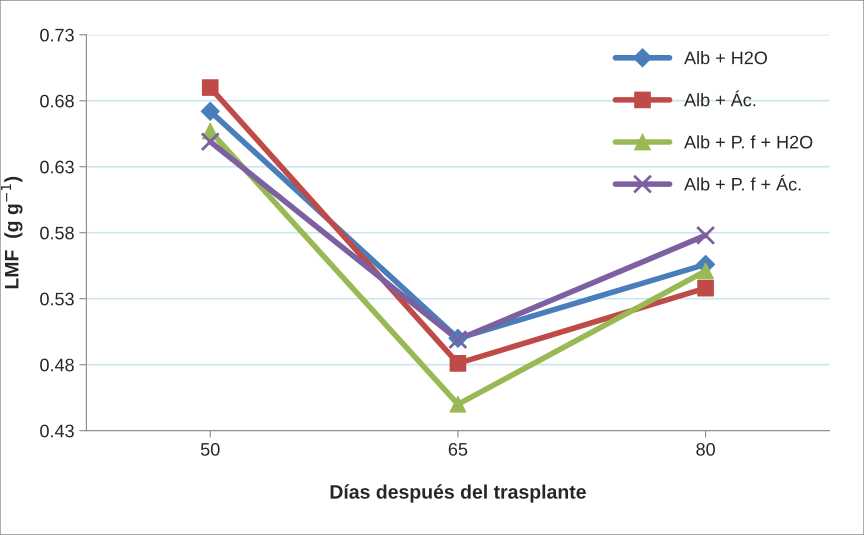  I want to click on y-tick-label: 0.68, so click(57, 101).